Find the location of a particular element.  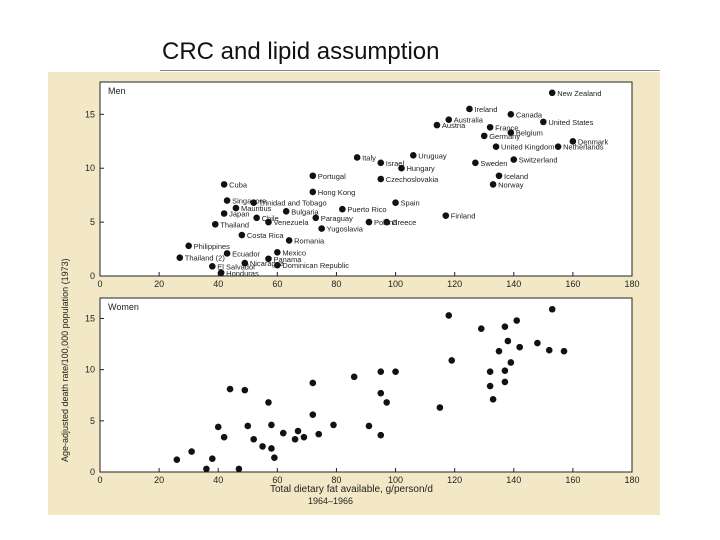

point-label: Hong Kong is located at coordinates (337, 192).